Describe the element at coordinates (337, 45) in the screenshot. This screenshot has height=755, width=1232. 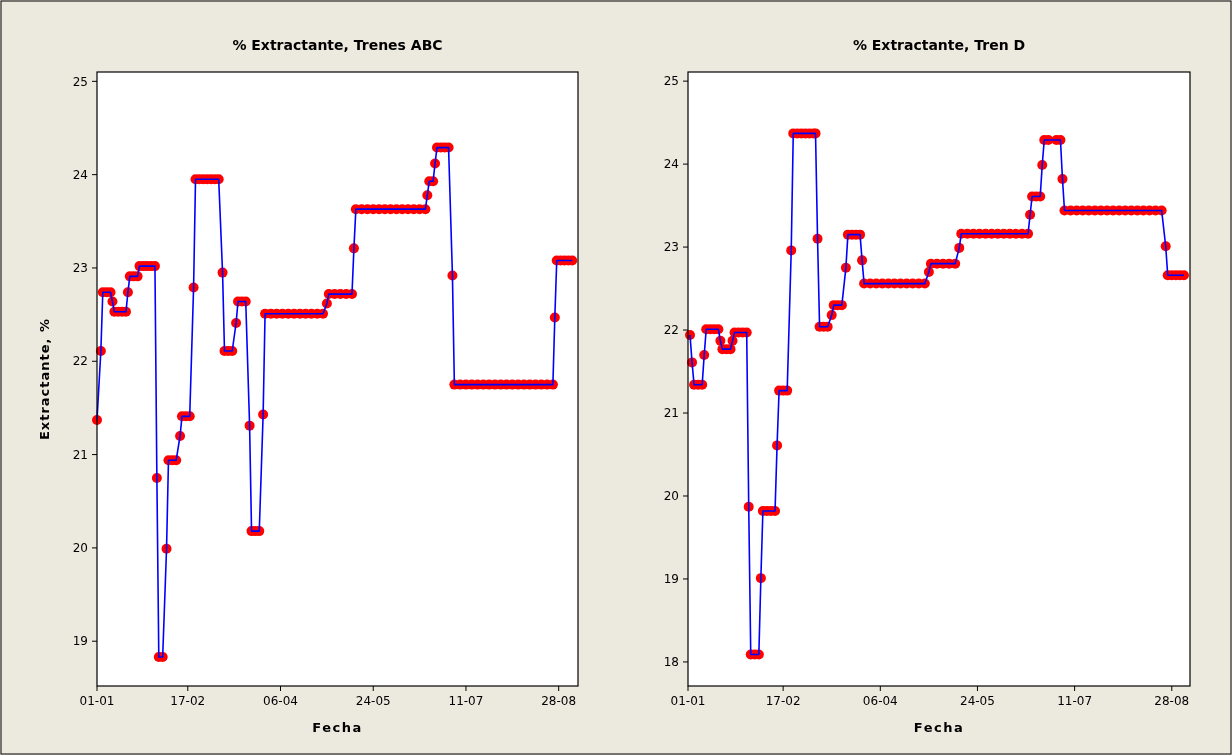
I see `chart-title: % Extractante, Trenes ABC` at that location.